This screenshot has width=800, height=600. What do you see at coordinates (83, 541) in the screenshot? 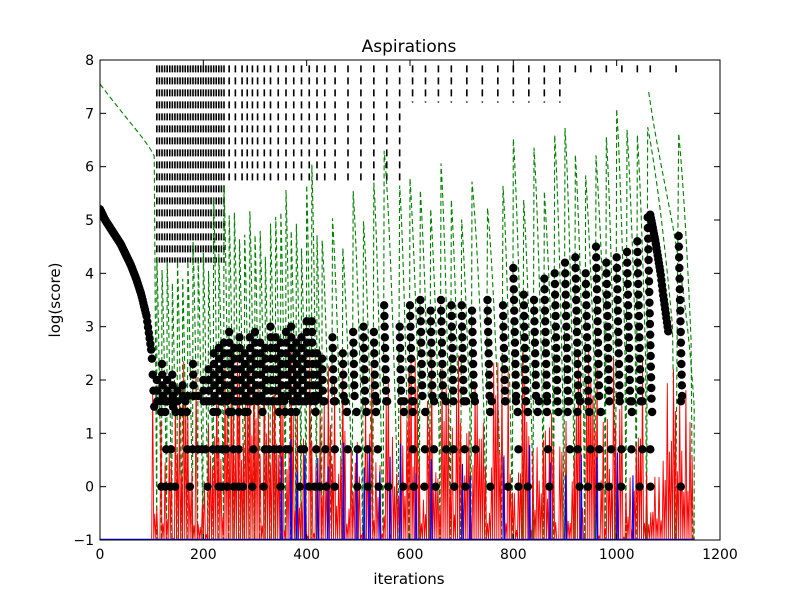
I see `y-tick-label: −1` at bounding box center [83, 541].